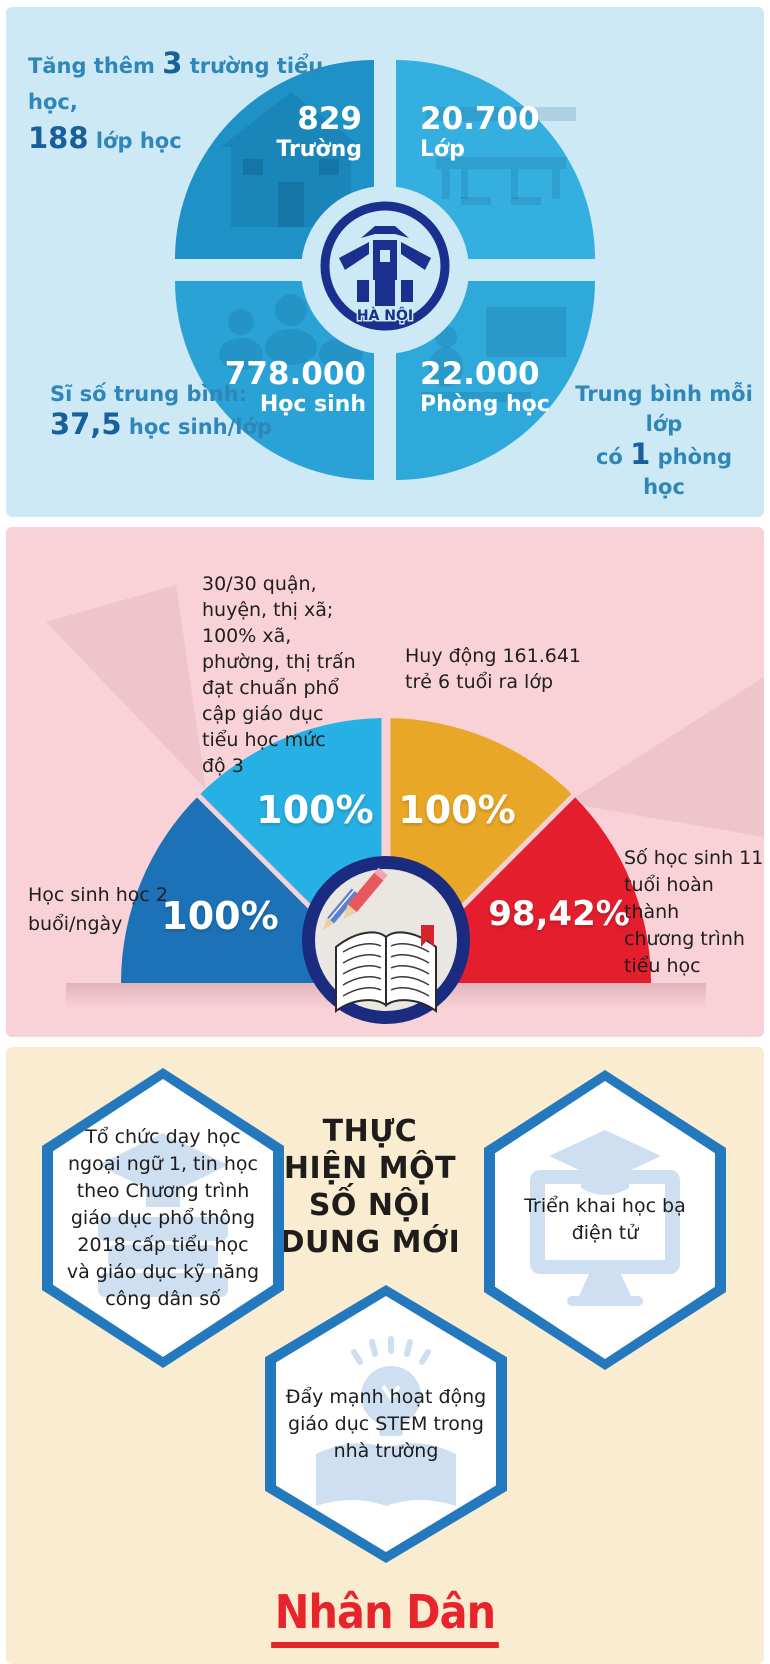 This screenshot has height=1664, width=770. What do you see at coordinates (493, 354) in the screenshot?
I see `classroom-desk-illustration` at bounding box center [493, 354].